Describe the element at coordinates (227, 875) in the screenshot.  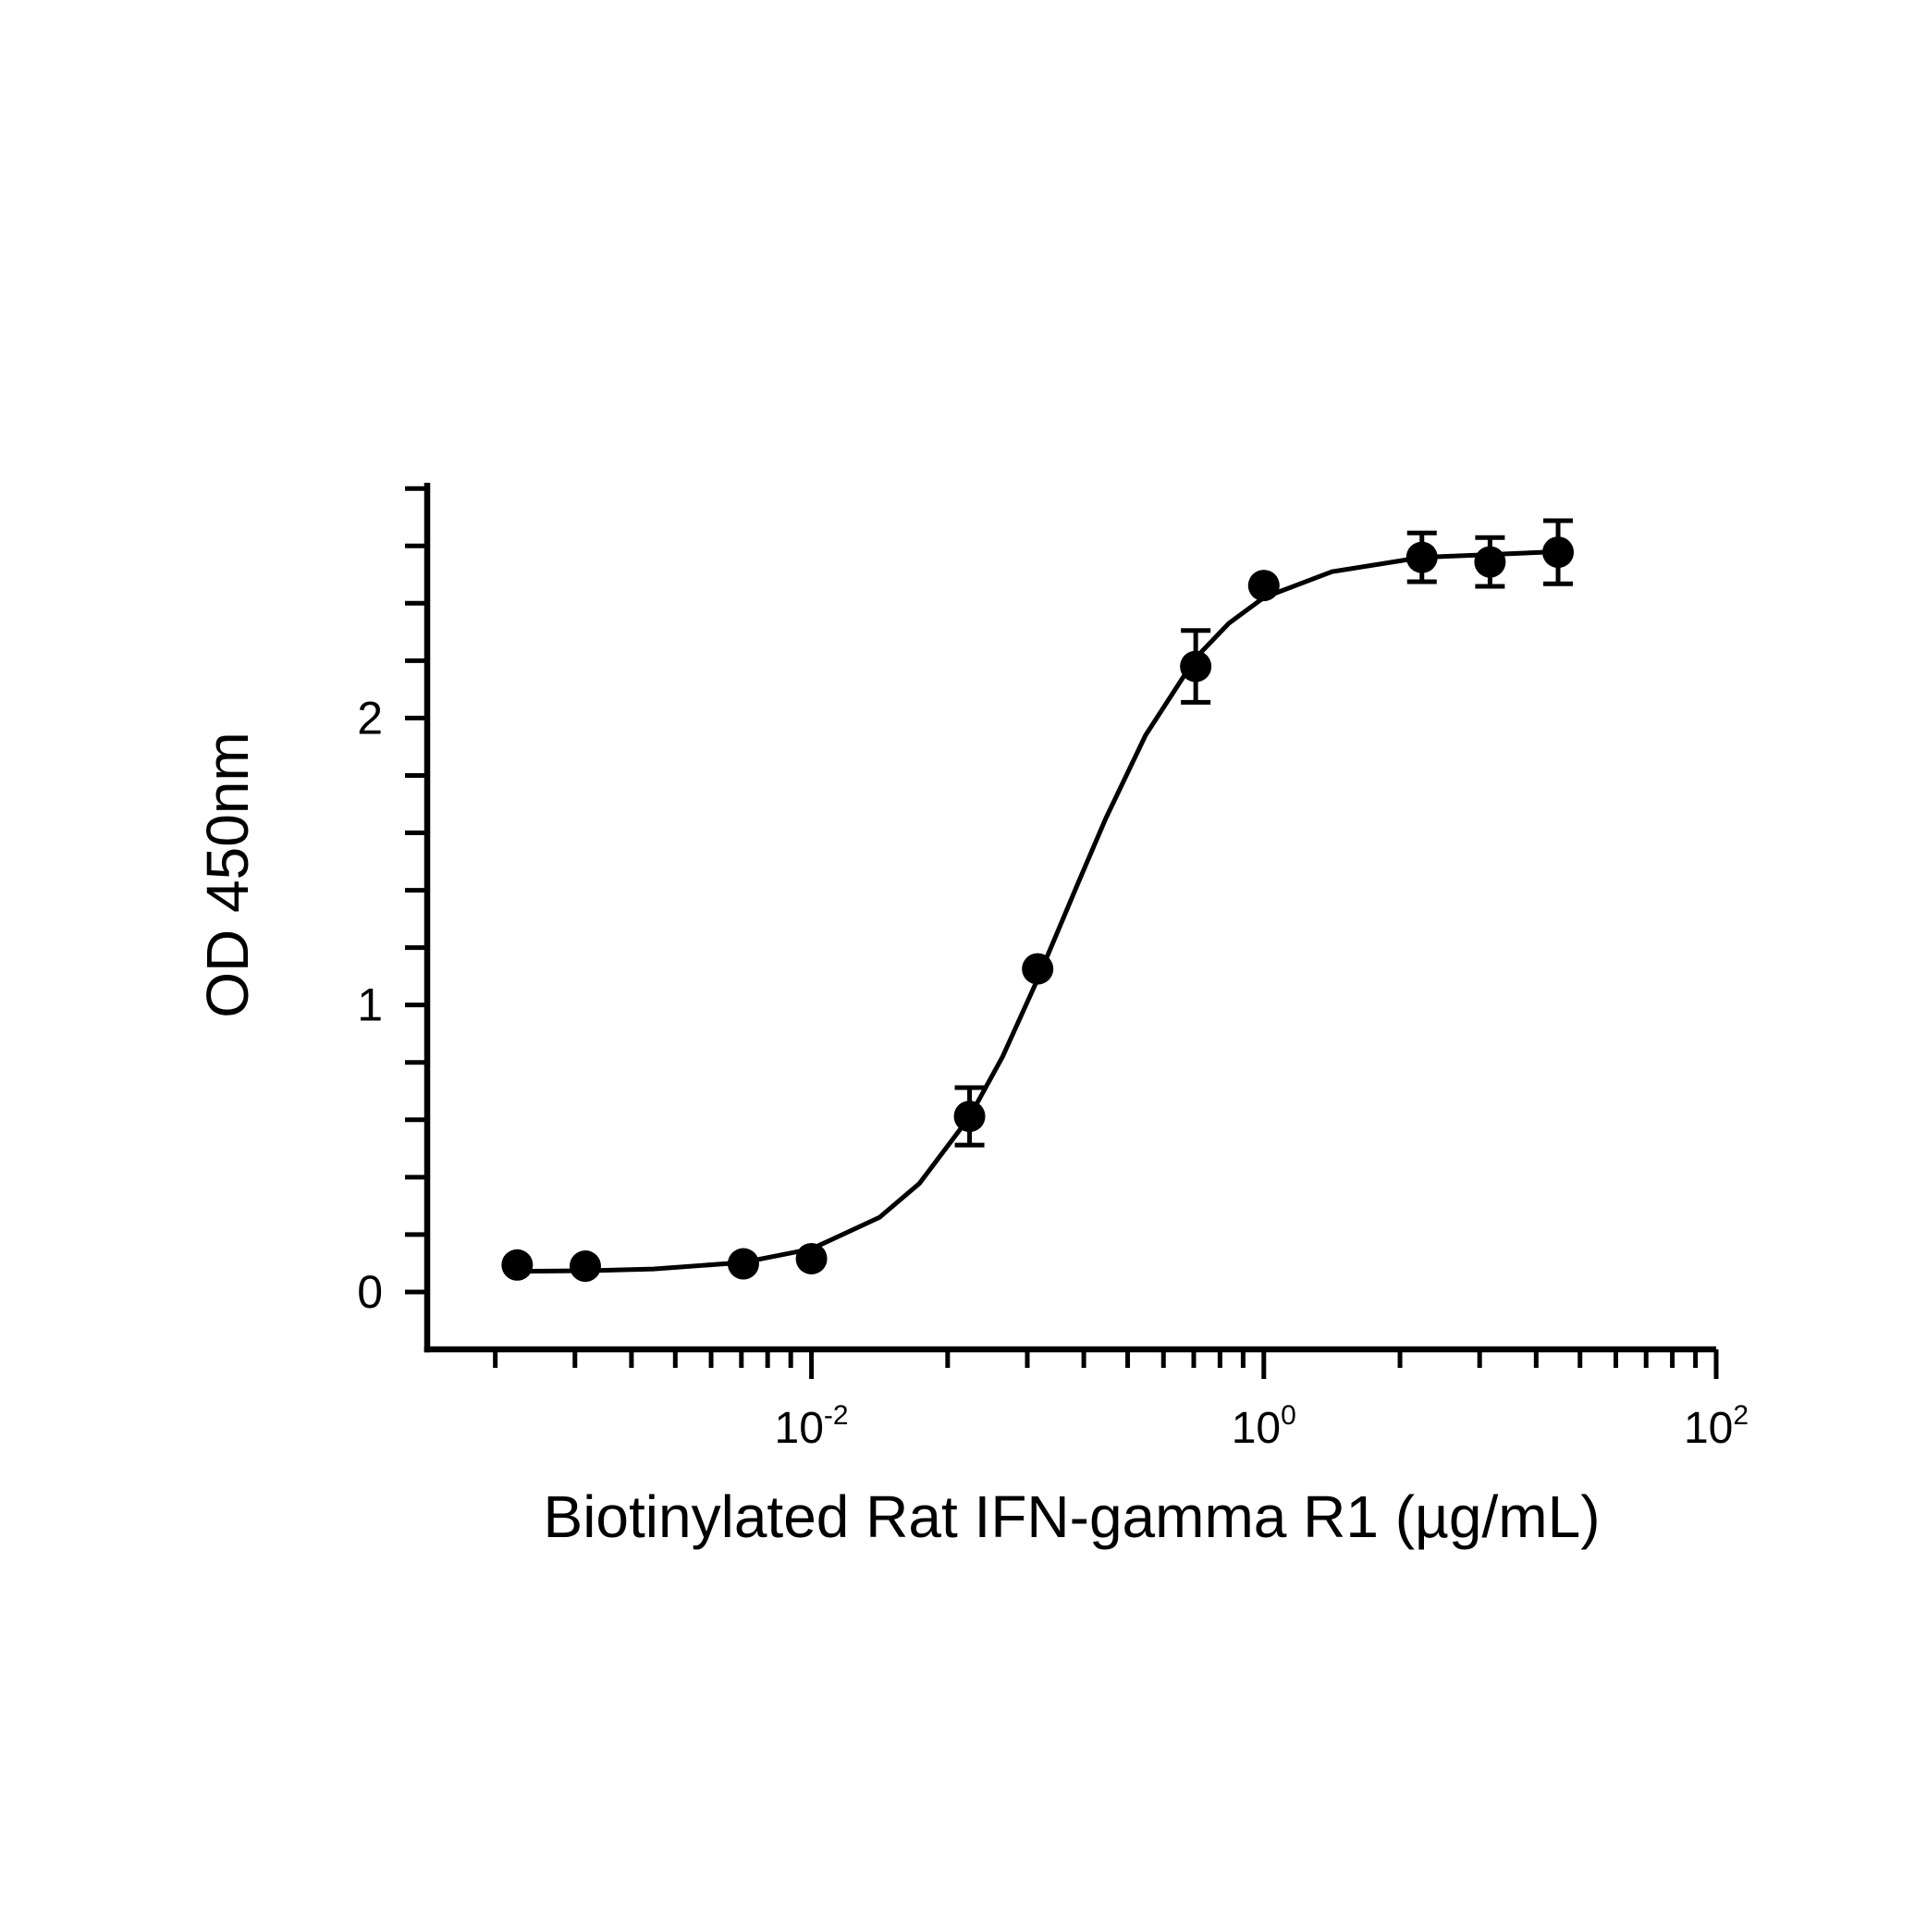
I see `y-axis-title: OD 450nm` at that location.